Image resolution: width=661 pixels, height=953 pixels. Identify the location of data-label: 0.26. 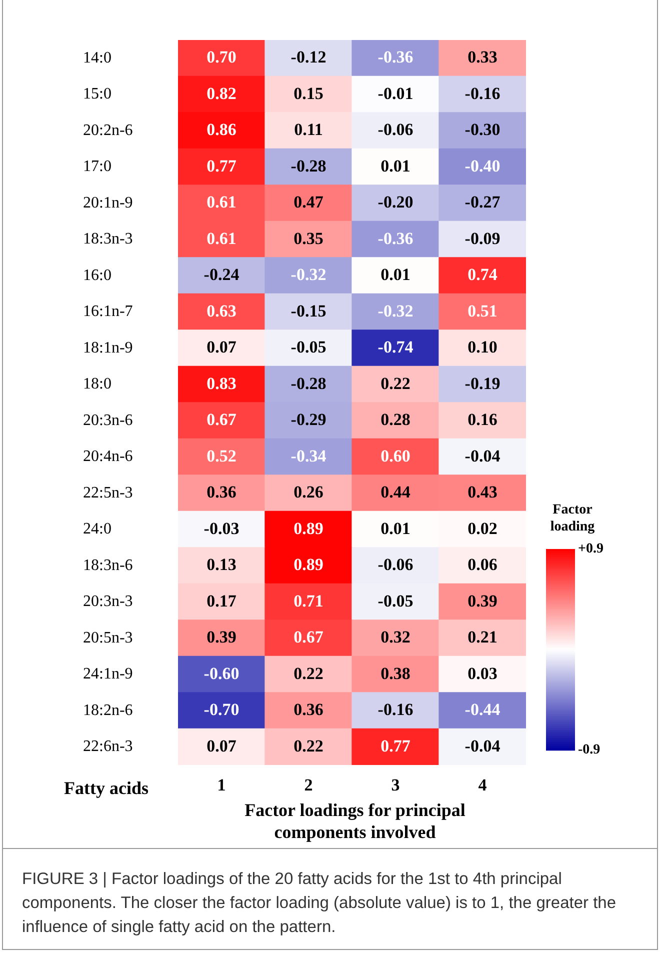
(309, 492).